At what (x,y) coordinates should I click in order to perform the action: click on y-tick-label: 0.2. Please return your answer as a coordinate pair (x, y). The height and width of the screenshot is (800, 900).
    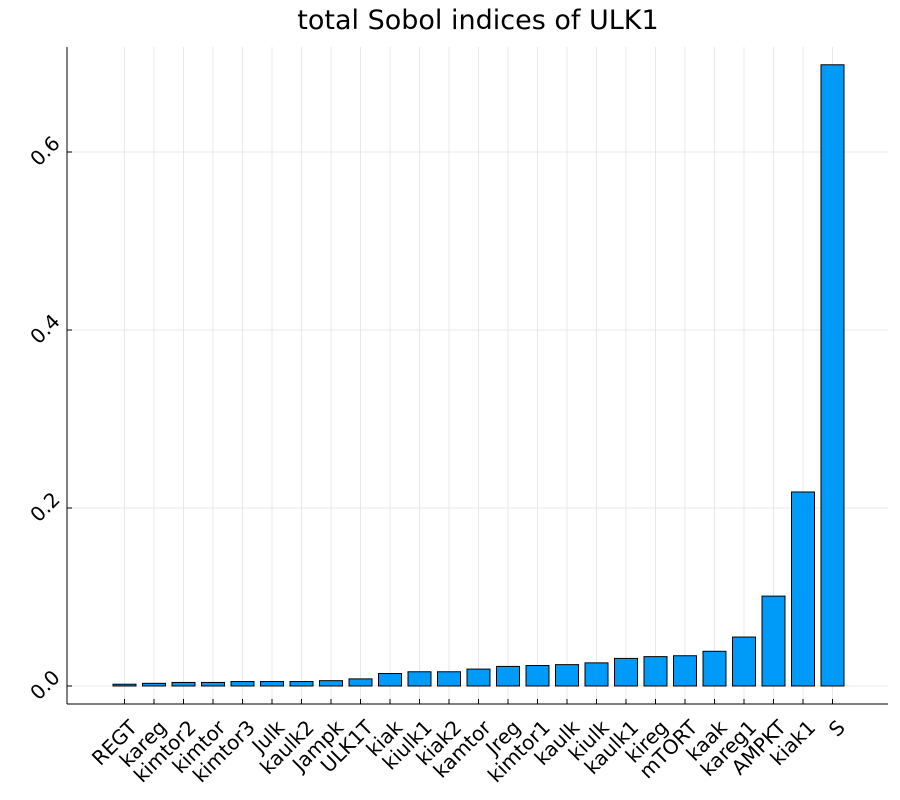
    Looking at the image, I should click on (44, 506).